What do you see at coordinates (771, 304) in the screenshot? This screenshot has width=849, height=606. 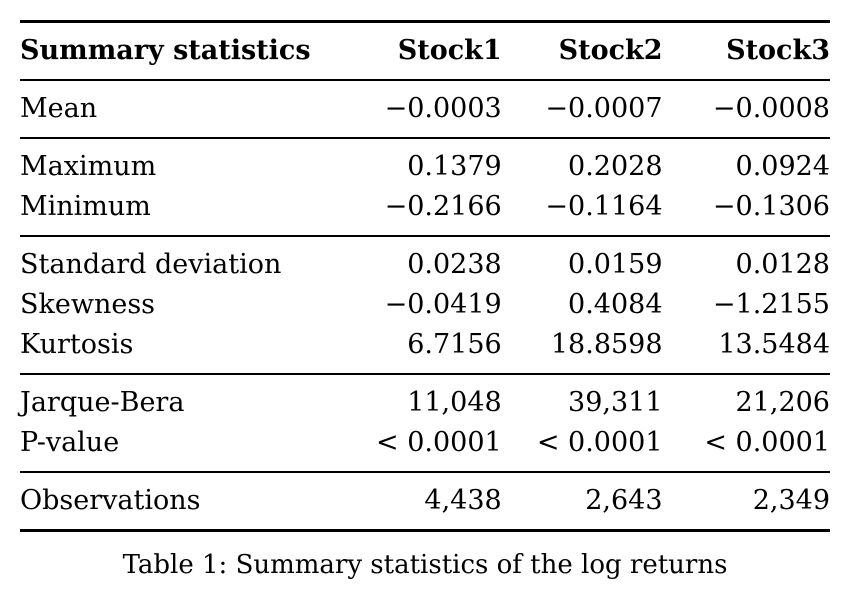 I see `cell-value: −1.2155` at bounding box center [771, 304].